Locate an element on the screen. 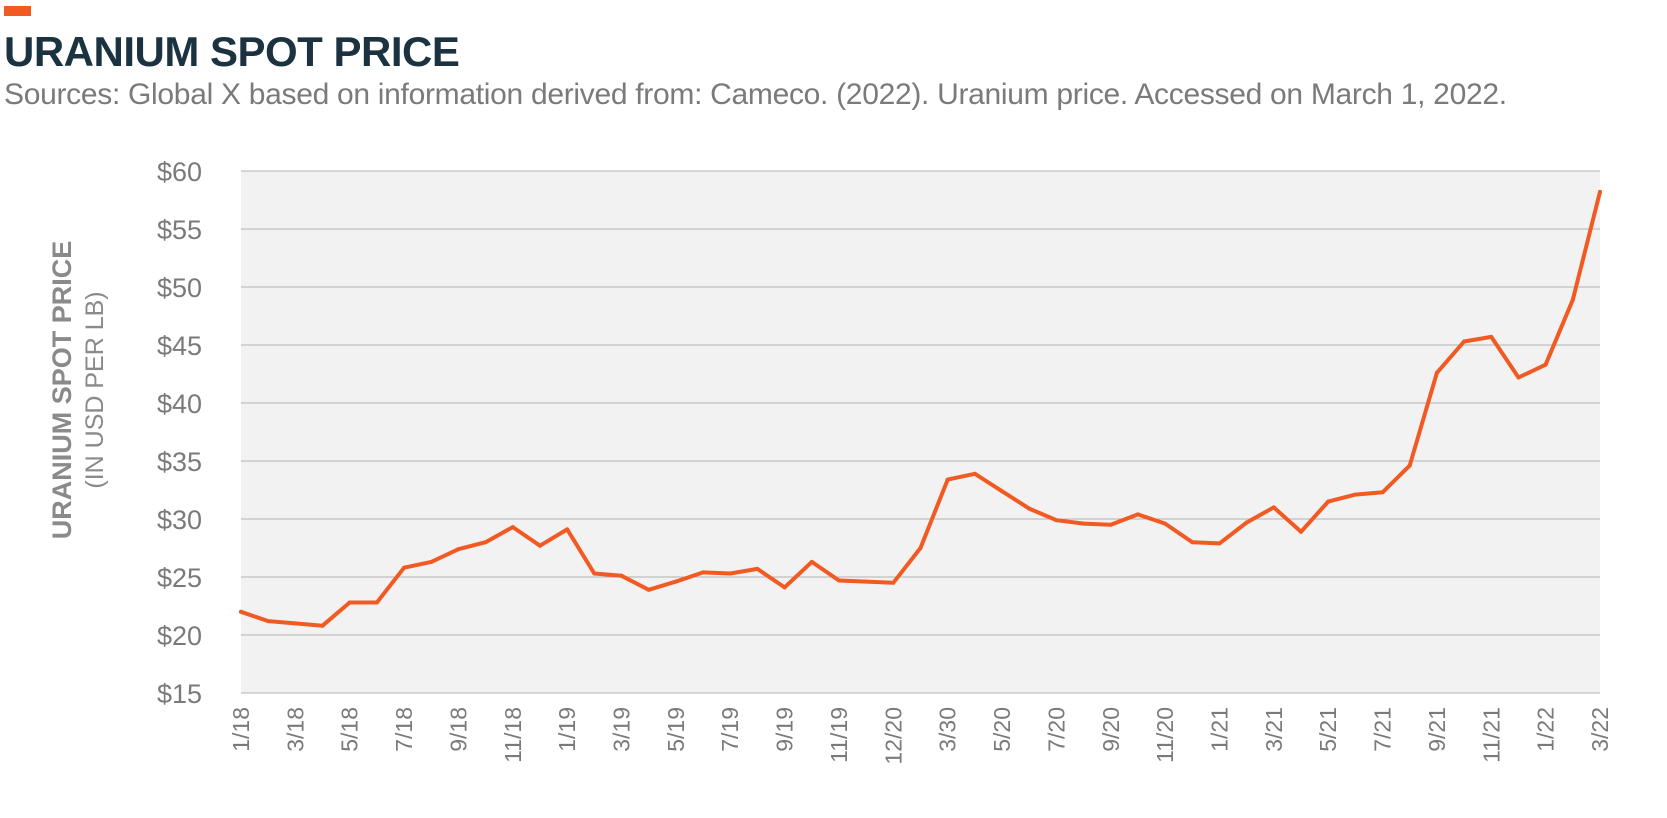 The width and height of the screenshot is (1667, 818). x-tick-label: 1/18 is located at coordinates (241, 729).